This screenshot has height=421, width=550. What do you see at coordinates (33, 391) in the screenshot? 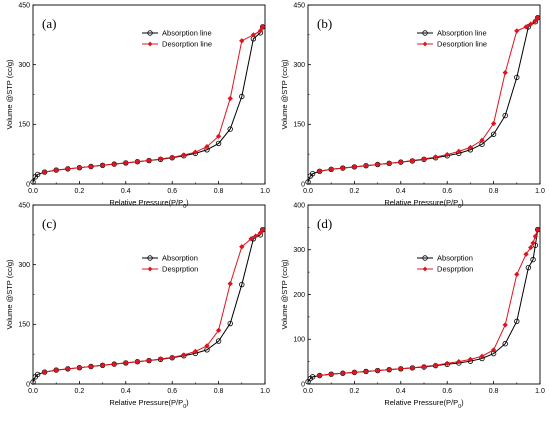
I see `x-tick-label: 0.0` at bounding box center [33, 391].